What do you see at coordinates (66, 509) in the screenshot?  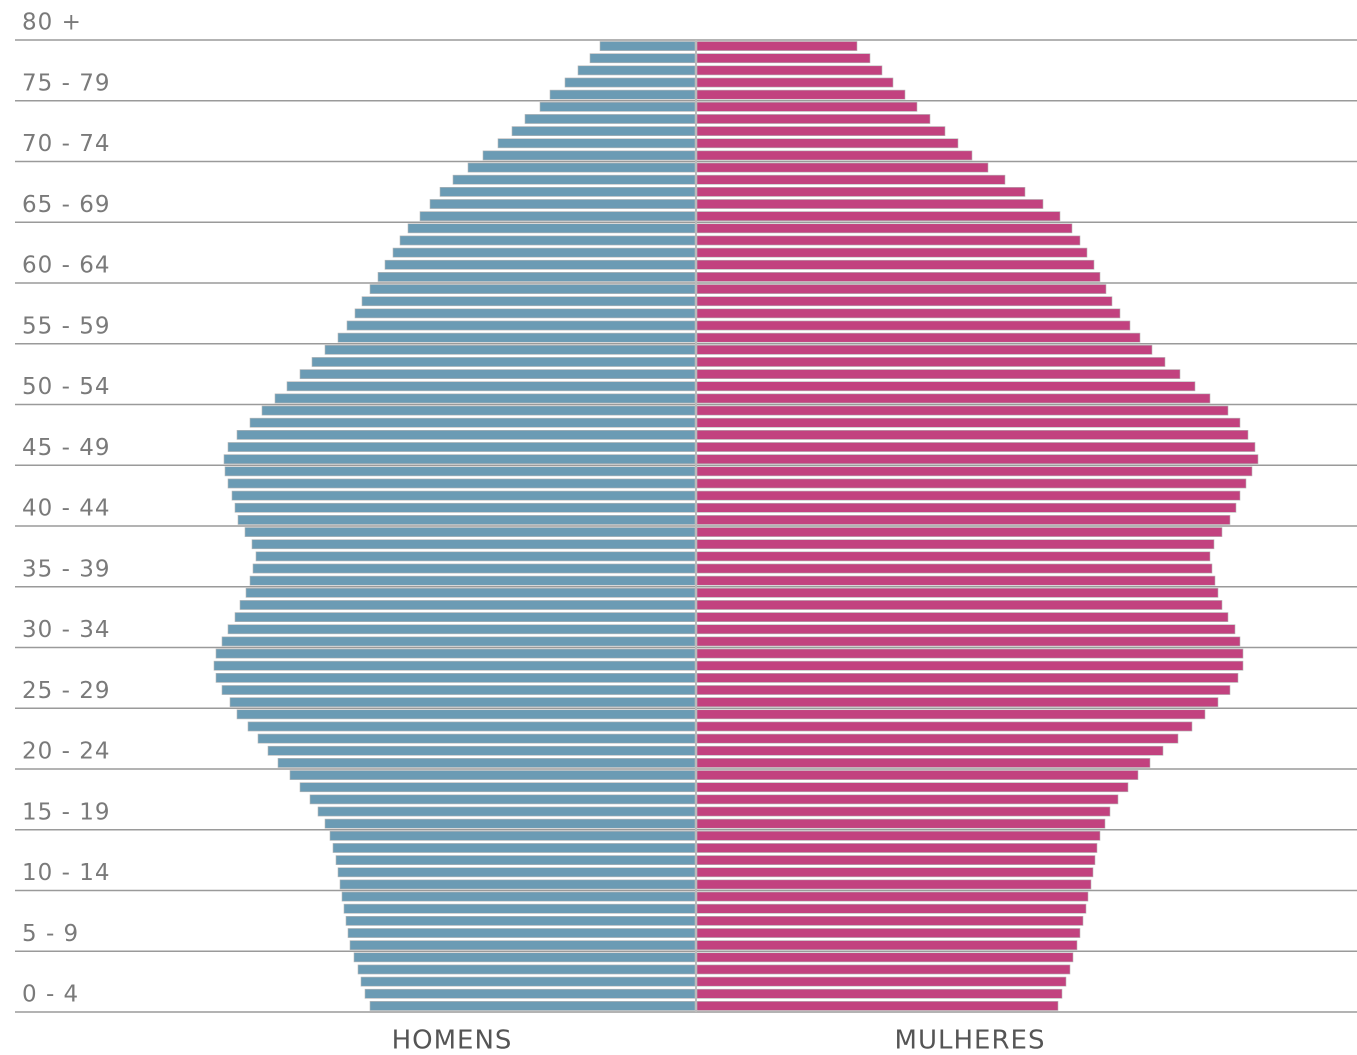 I see `age-group-label: 40 - 44` at bounding box center [66, 509].